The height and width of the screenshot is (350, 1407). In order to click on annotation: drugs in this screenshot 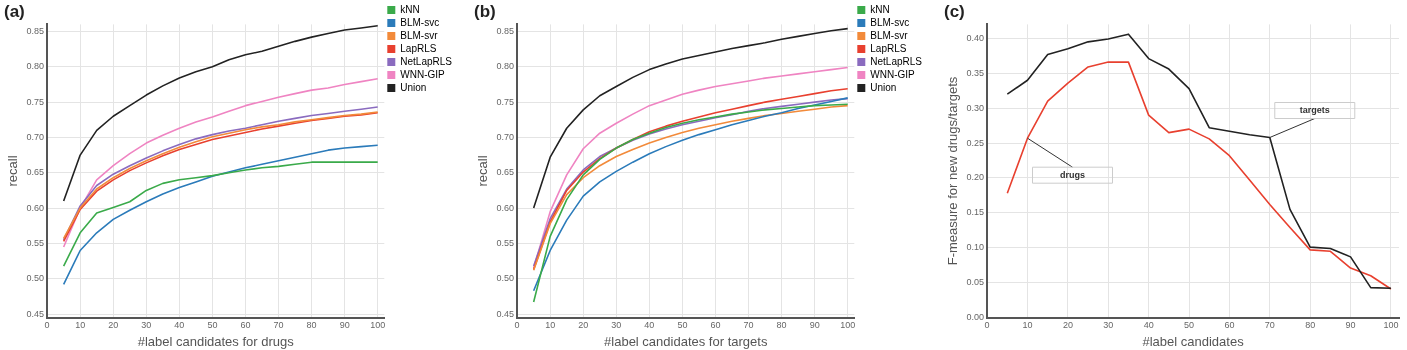, I will do `click(1072, 174)`.